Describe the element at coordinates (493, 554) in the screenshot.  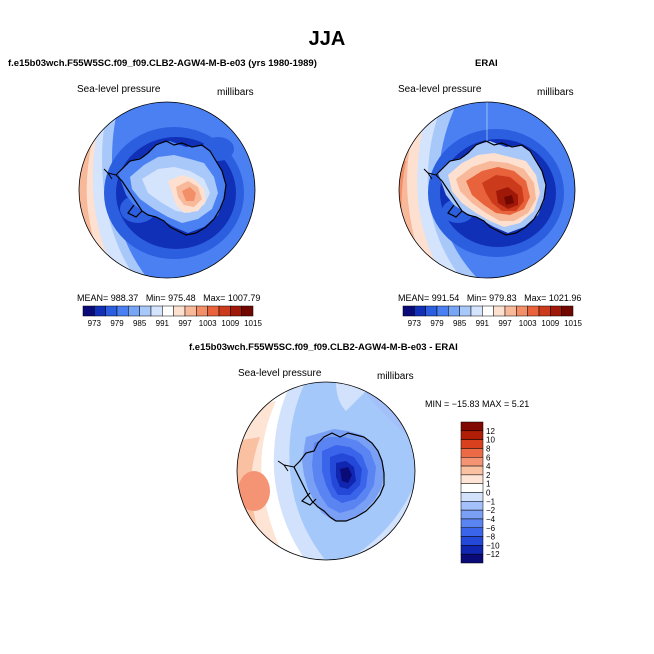
I see `diff-colorbar-tick-label: −12` at that location.